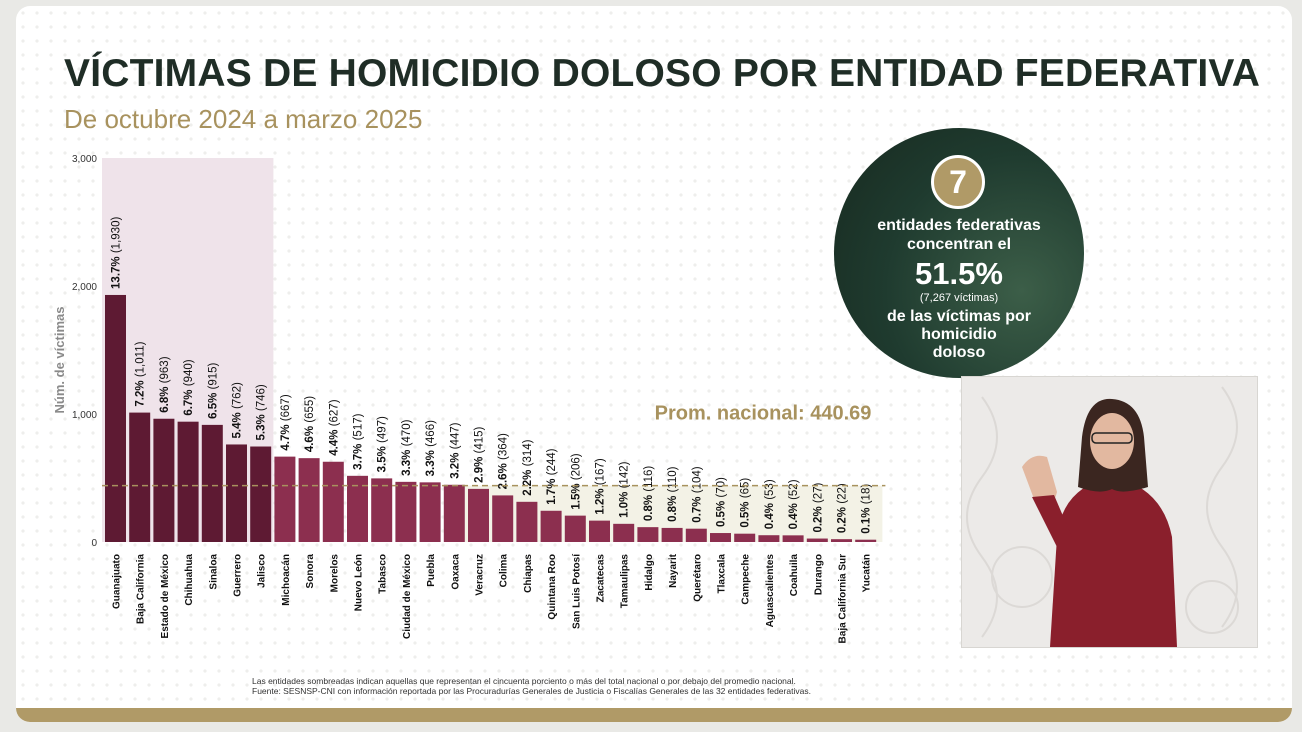  Describe the element at coordinates (746, 488) in the screenshot. I see `data-label-count: (65)` at that location.